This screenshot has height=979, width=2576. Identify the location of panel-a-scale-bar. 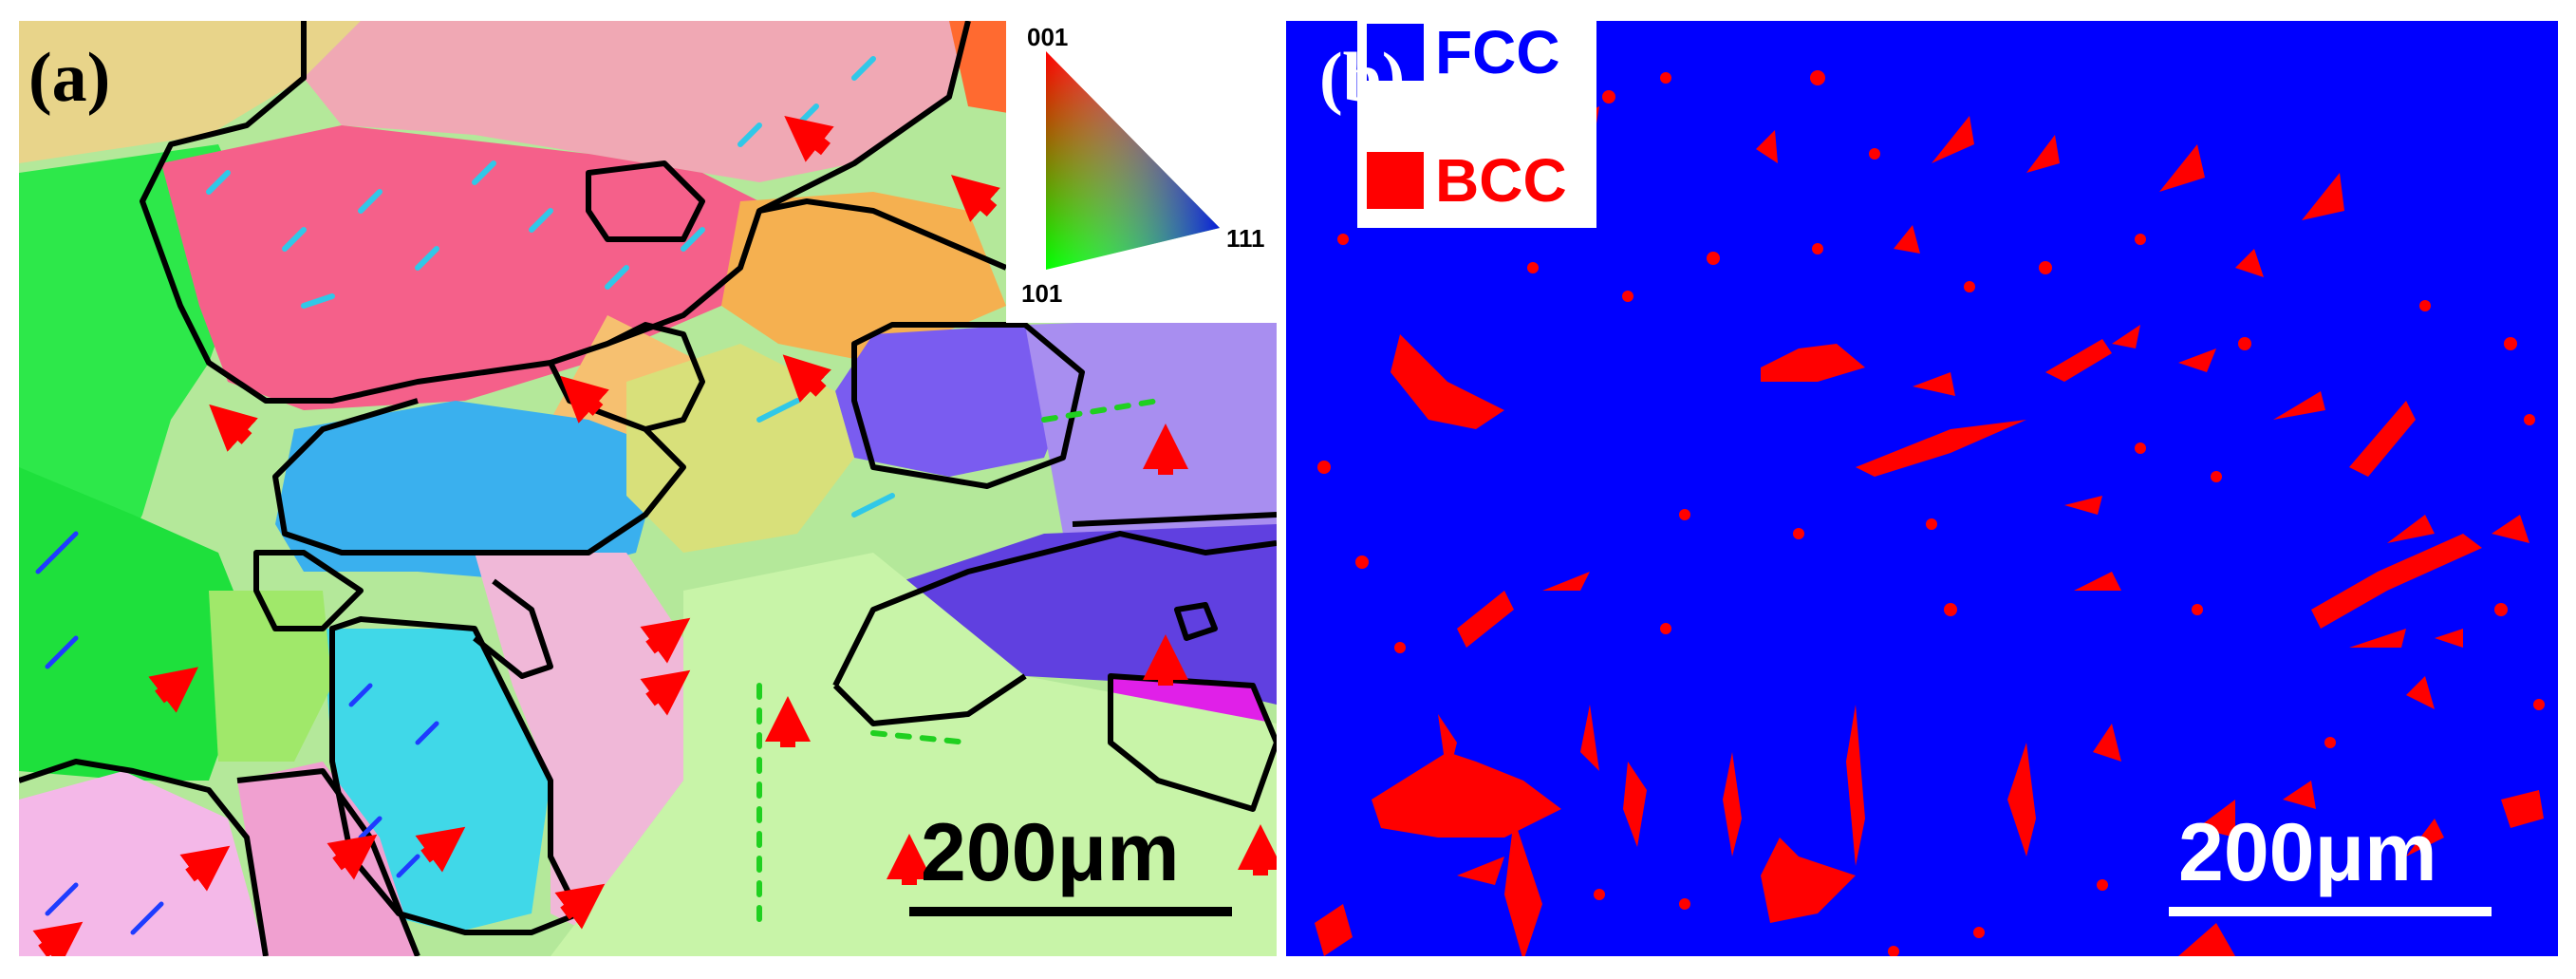
(1070, 911).